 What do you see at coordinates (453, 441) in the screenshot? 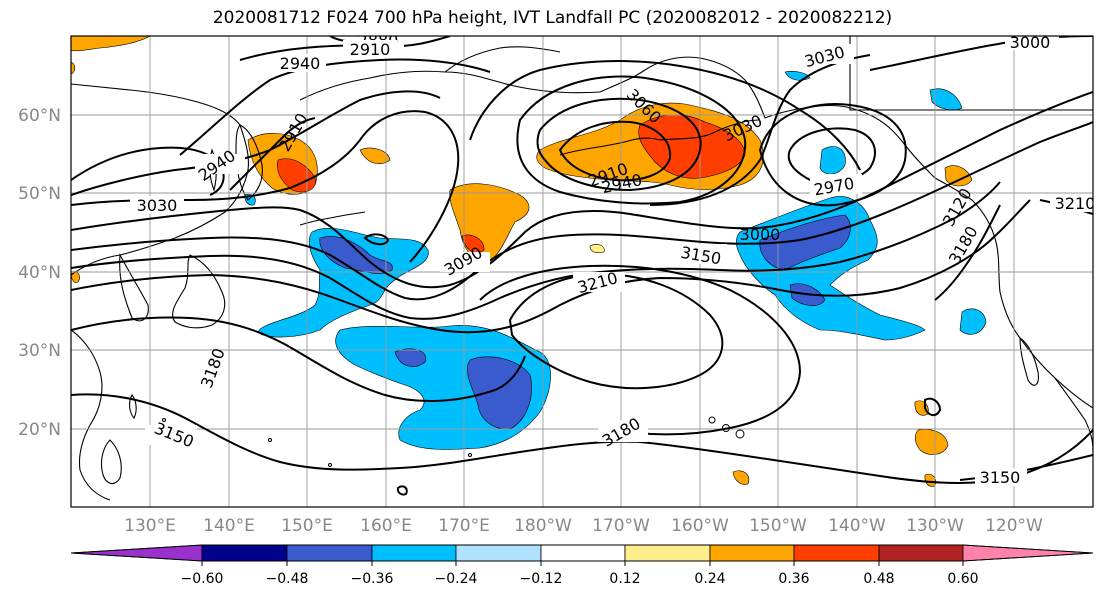
I see `small-islands` at bounding box center [453, 441].